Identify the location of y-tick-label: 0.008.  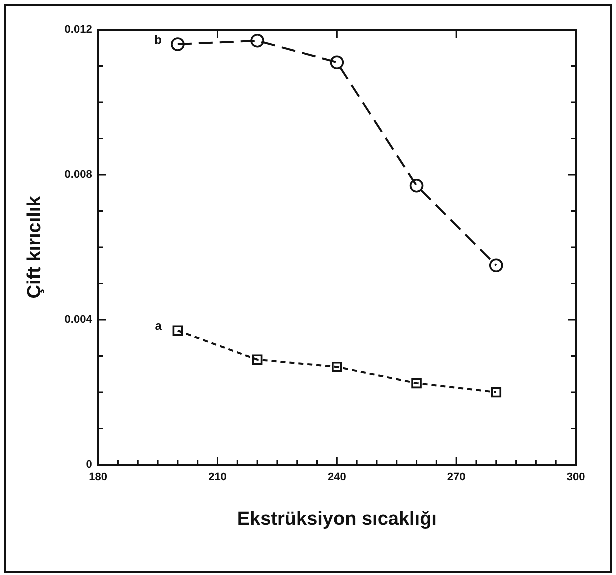
(78, 175).